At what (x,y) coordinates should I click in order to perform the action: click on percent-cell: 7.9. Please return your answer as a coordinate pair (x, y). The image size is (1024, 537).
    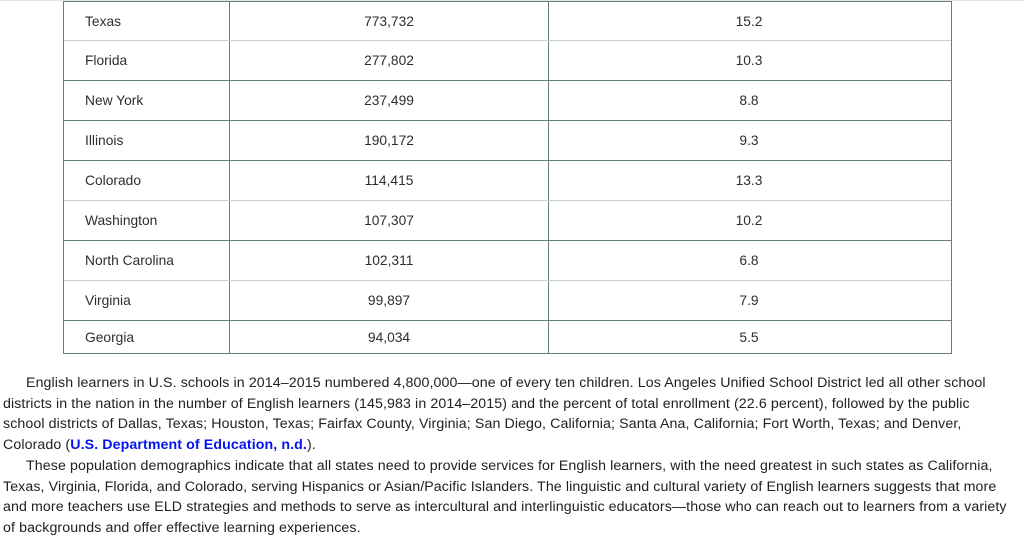
    Looking at the image, I should click on (749, 300).